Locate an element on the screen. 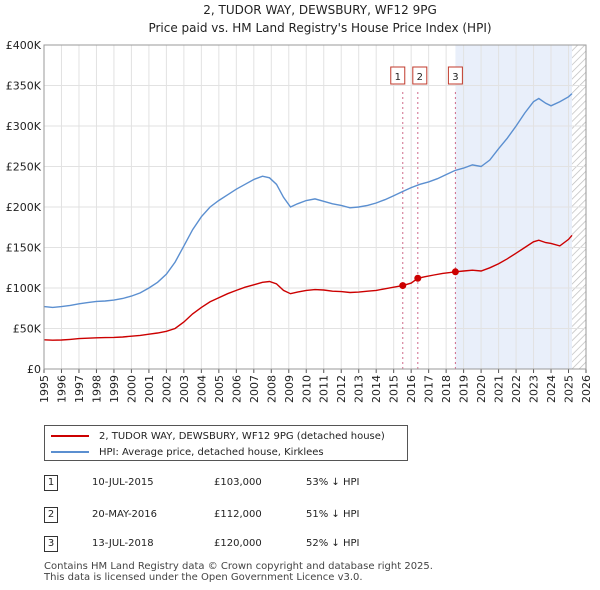  x-tick-label: 1996 is located at coordinates (61, 389).